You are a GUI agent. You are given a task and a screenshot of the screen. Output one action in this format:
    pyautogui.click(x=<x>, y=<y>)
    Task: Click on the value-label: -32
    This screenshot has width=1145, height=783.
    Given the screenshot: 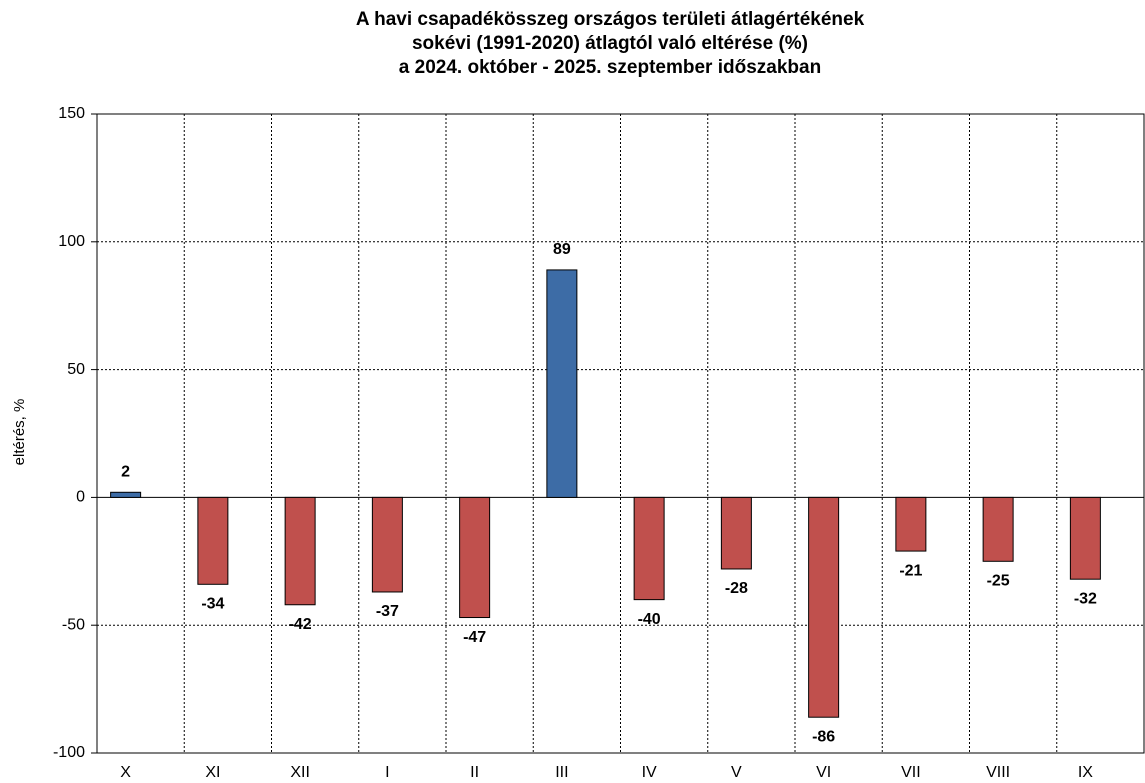 What is the action you would take?
    pyautogui.click(x=1085, y=598)
    